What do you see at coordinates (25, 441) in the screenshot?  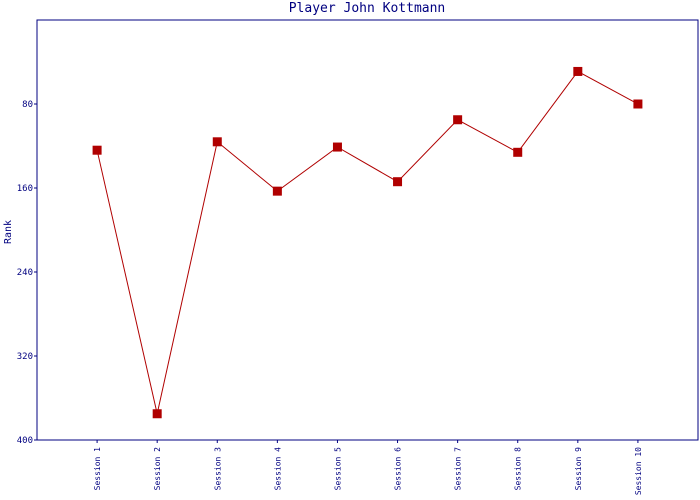 I see `y-tick-label: 400` at bounding box center [25, 441].